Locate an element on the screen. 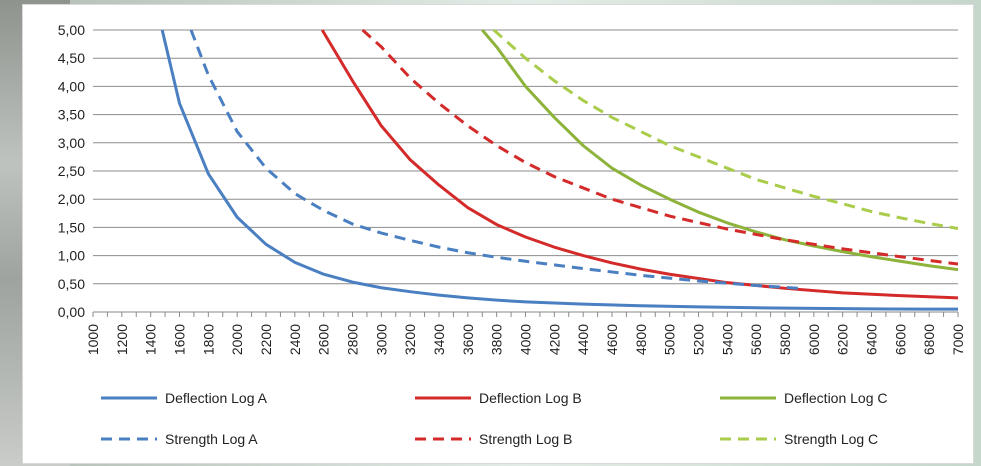 The height and width of the screenshot is (466, 981). x-tick-label: 1000 is located at coordinates (93, 339).